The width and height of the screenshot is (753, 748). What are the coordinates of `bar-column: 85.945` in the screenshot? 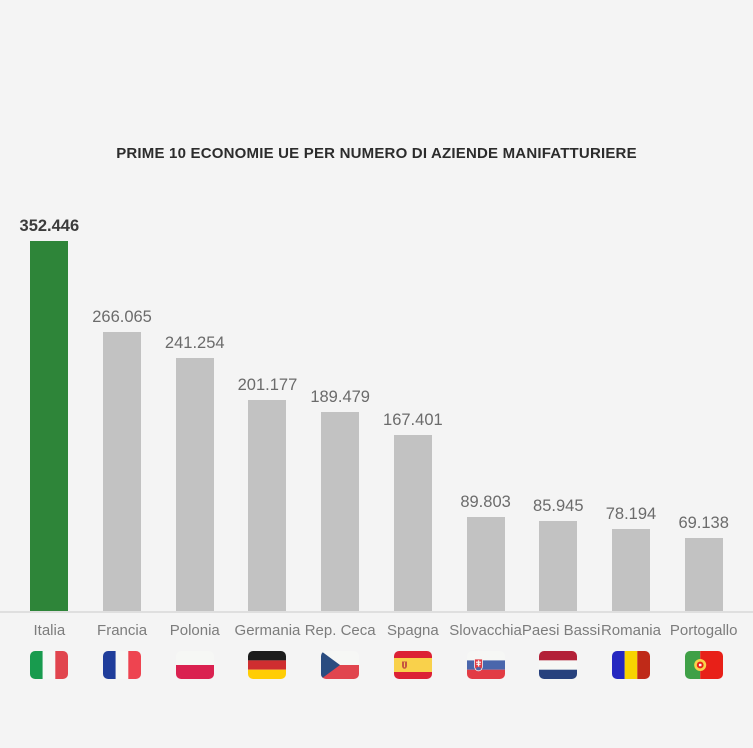 It's located at (558, 554).